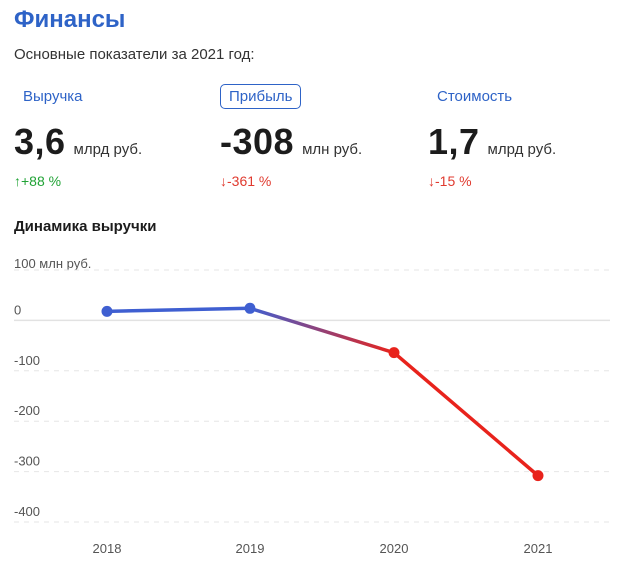 This screenshot has width=620, height=575. Describe the element at coordinates (475, 96) in the screenshot. I see `tab-cost: Стоимость` at that location.